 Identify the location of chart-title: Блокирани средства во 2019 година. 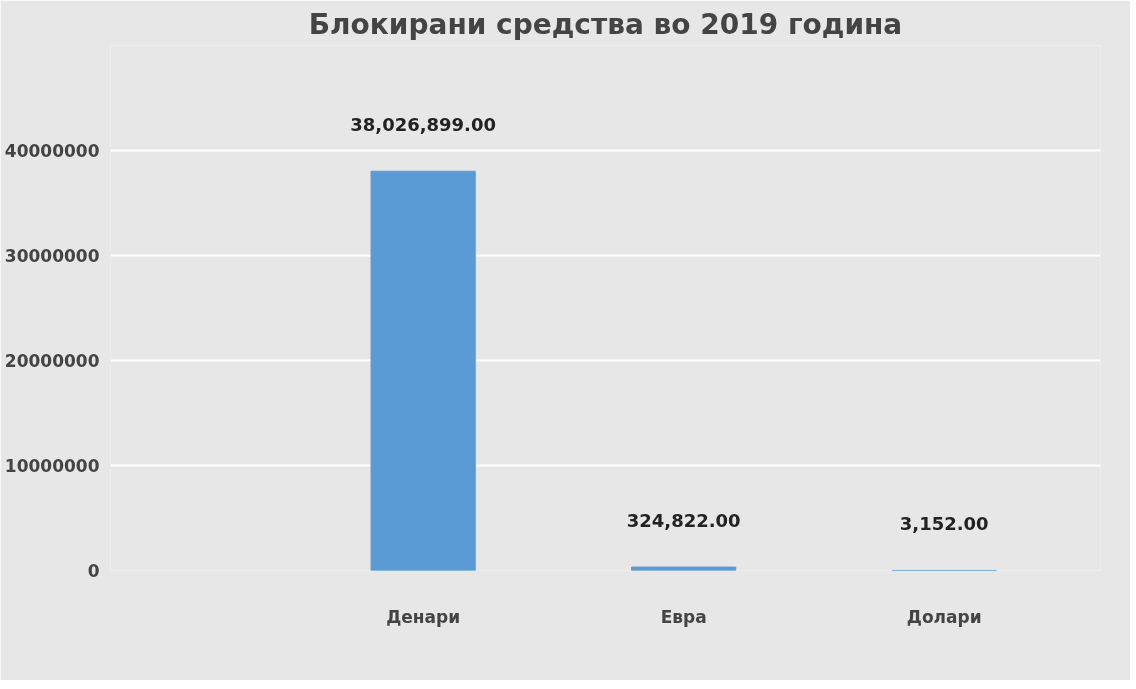
(605, 24).